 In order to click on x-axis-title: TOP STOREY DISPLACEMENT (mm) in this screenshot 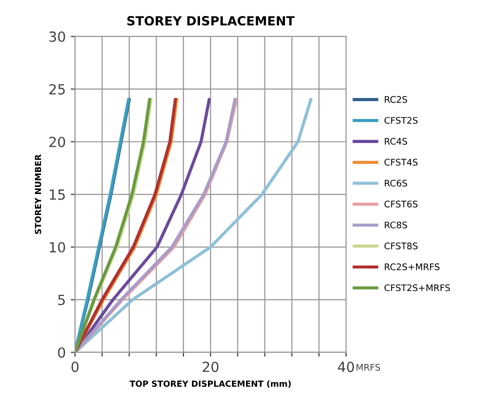, I will do `click(210, 384)`.